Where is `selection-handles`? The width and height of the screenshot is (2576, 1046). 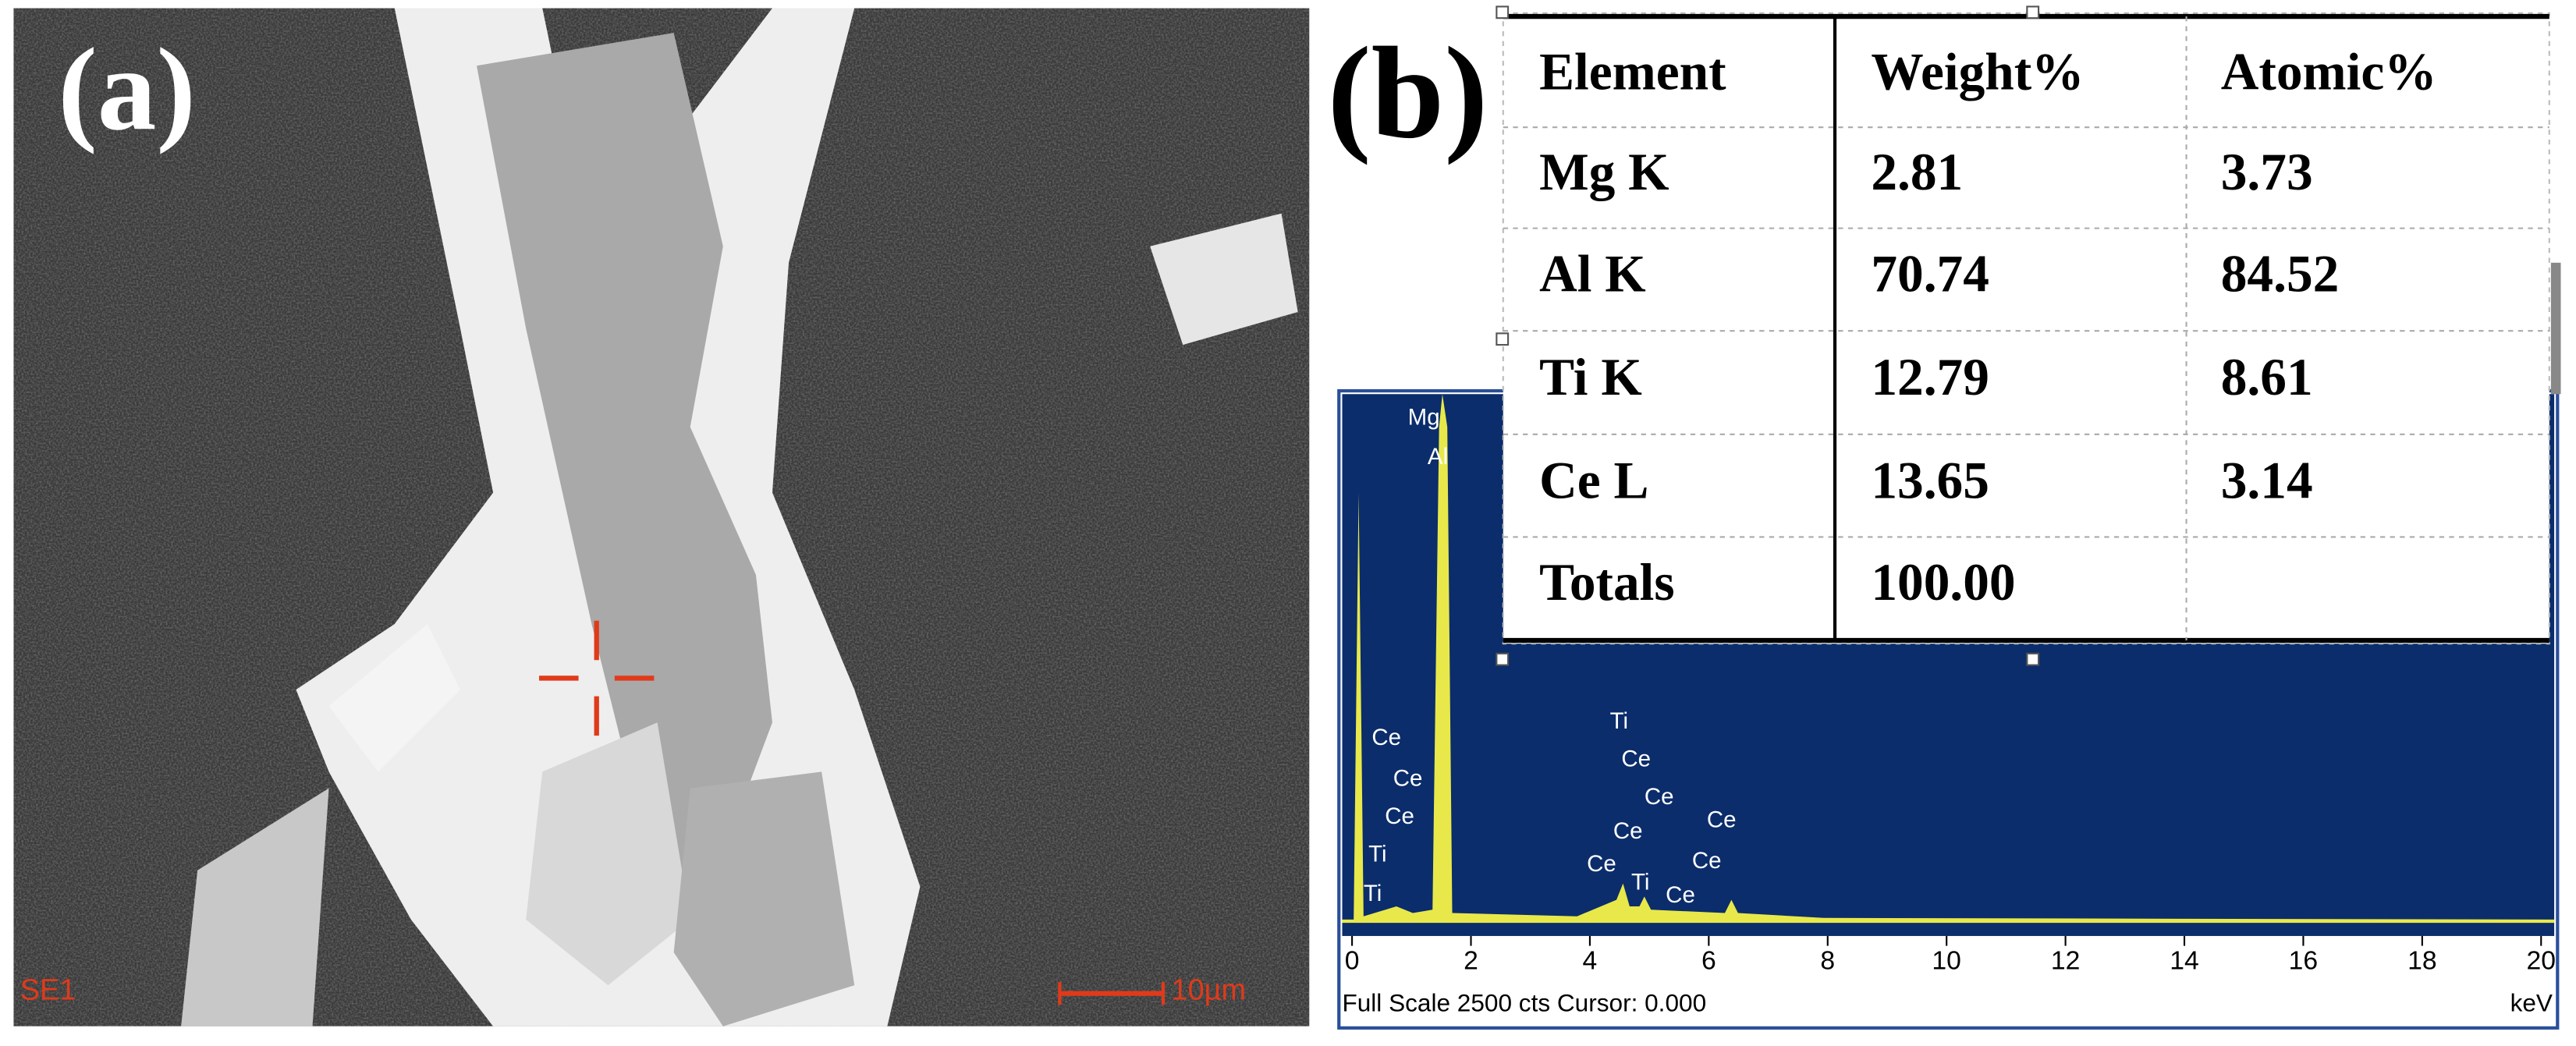 selection-handles is located at coordinates (1768, 335).